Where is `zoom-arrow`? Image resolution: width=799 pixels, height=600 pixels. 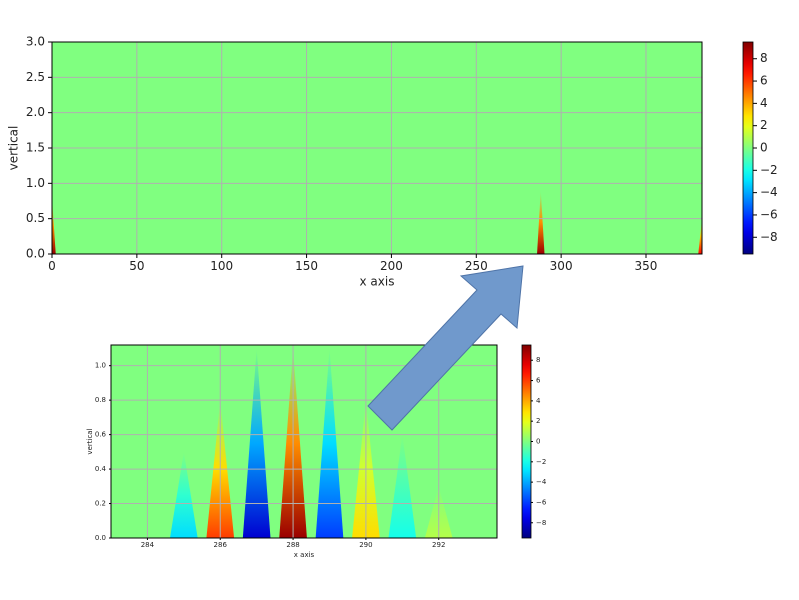 zoom-arrow is located at coordinates (445, 348).